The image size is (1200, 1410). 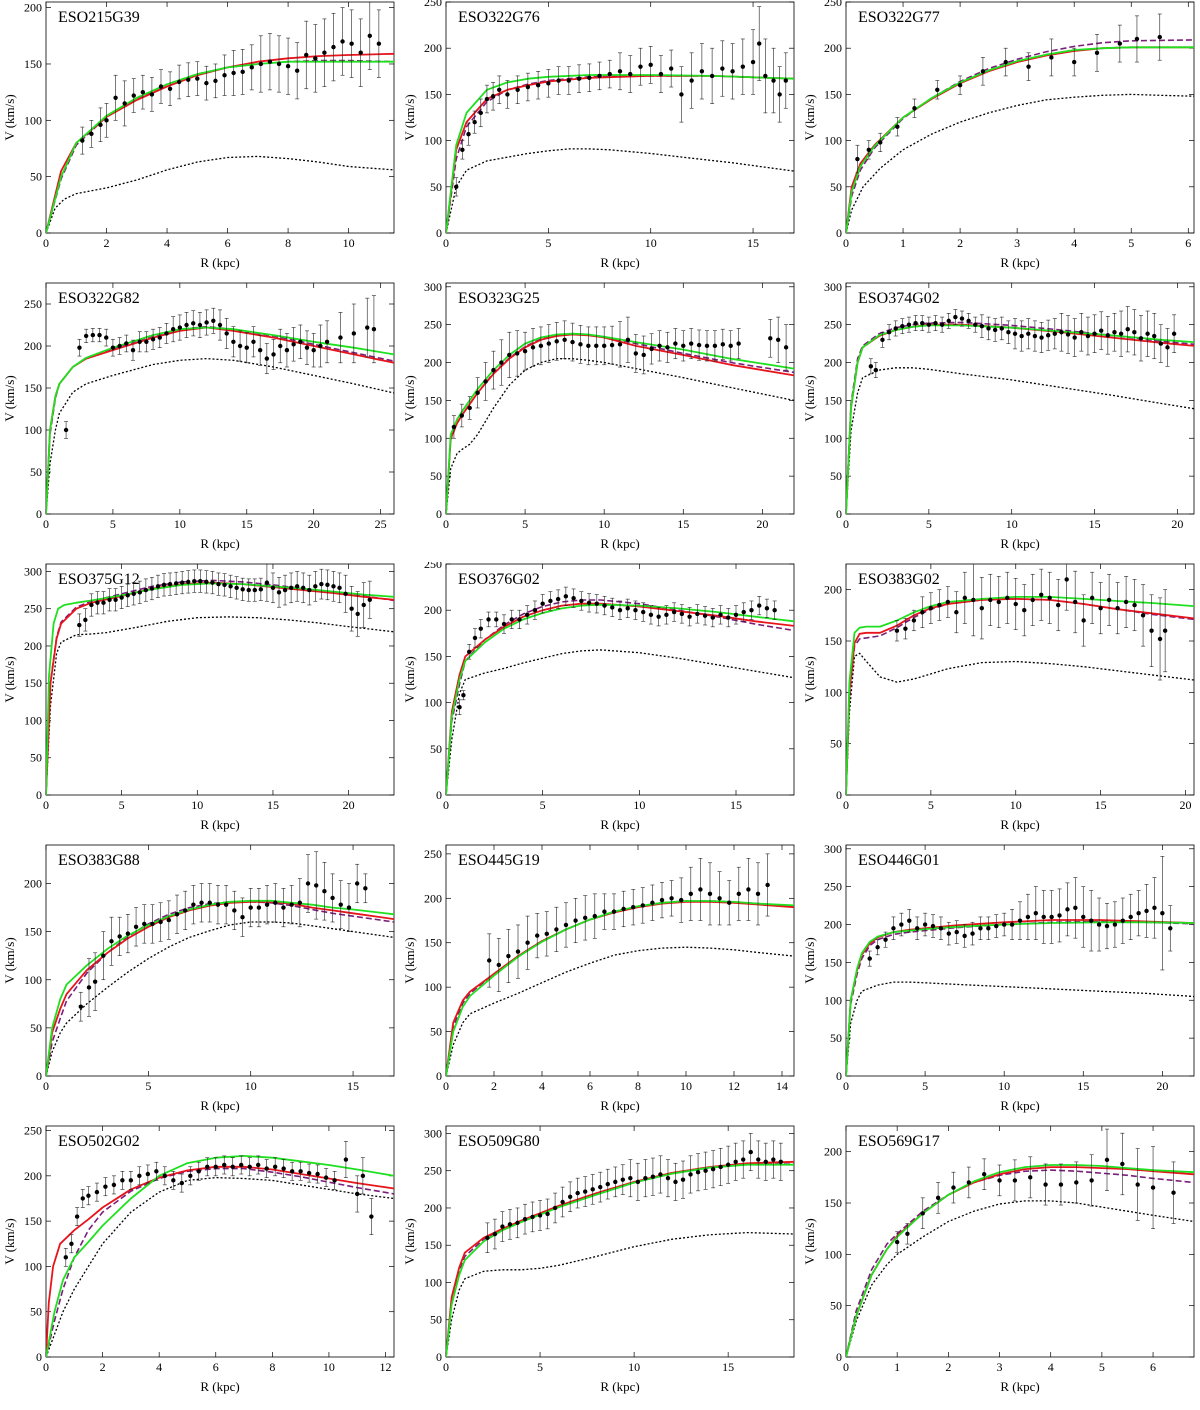 I want to click on y-tick-label: 50, so click(x=836, y=1038).